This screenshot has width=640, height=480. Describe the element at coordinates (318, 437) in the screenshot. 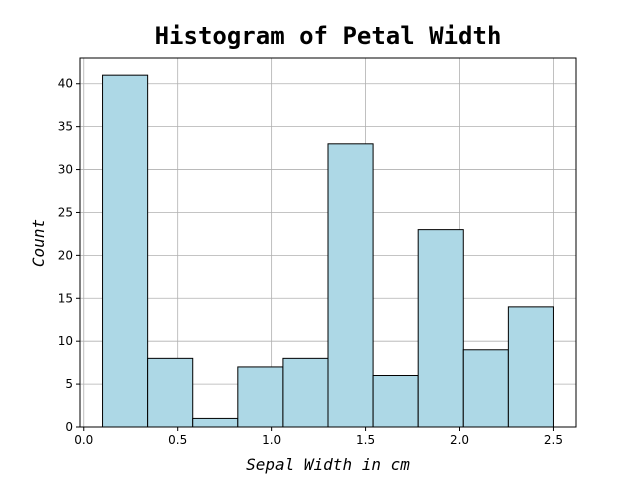

I see `x-axis-ticks: 0.0 0.5 1.0 1.5 2.0 2.5` at that location.